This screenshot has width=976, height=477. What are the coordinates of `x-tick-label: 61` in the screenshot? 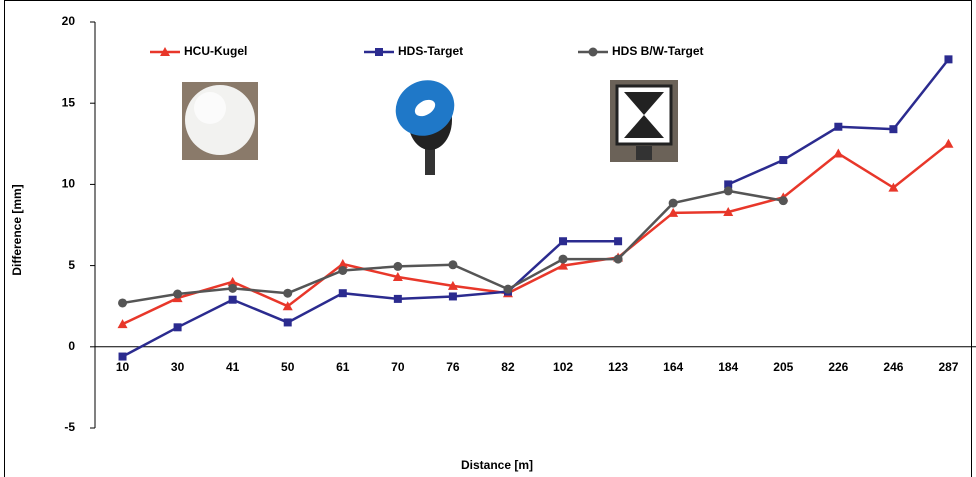 It's located at (343, 367).